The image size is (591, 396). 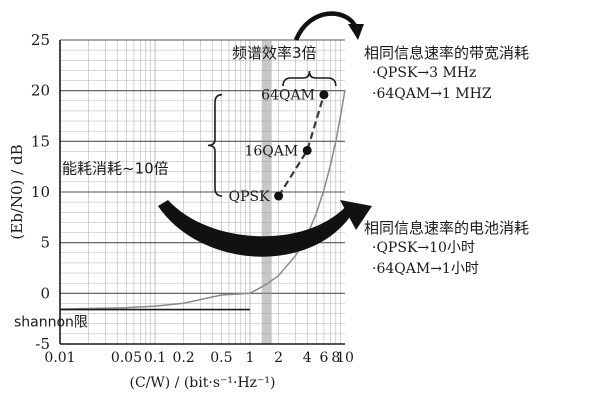 What do you see at coordinates (40, 40) in the screenshot?
I see `y-tick-label: 25` at bounding box center [40, 40].